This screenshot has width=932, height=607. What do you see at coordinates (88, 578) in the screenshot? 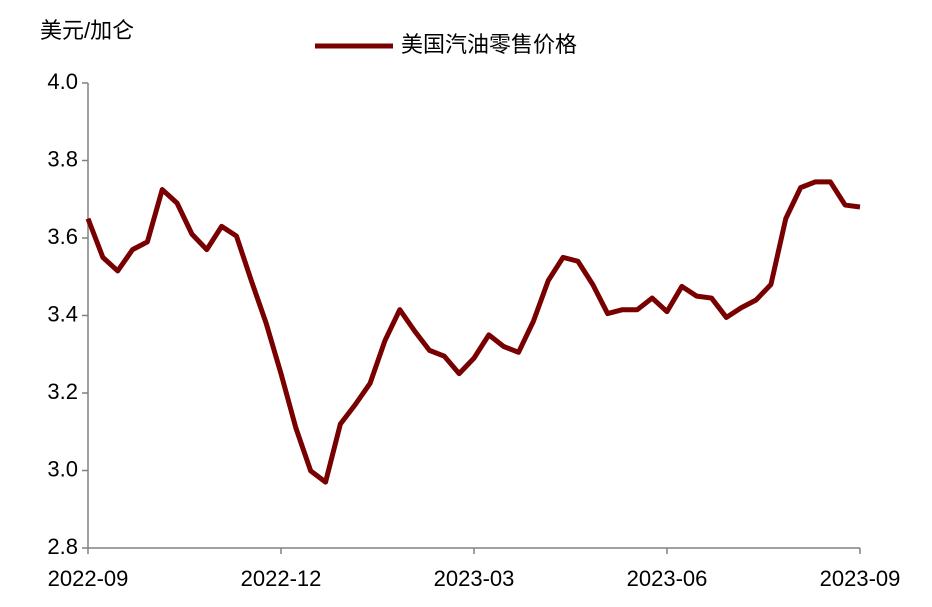
I see `x-tick-label: 2022-09` at bounding box center [88, 578].